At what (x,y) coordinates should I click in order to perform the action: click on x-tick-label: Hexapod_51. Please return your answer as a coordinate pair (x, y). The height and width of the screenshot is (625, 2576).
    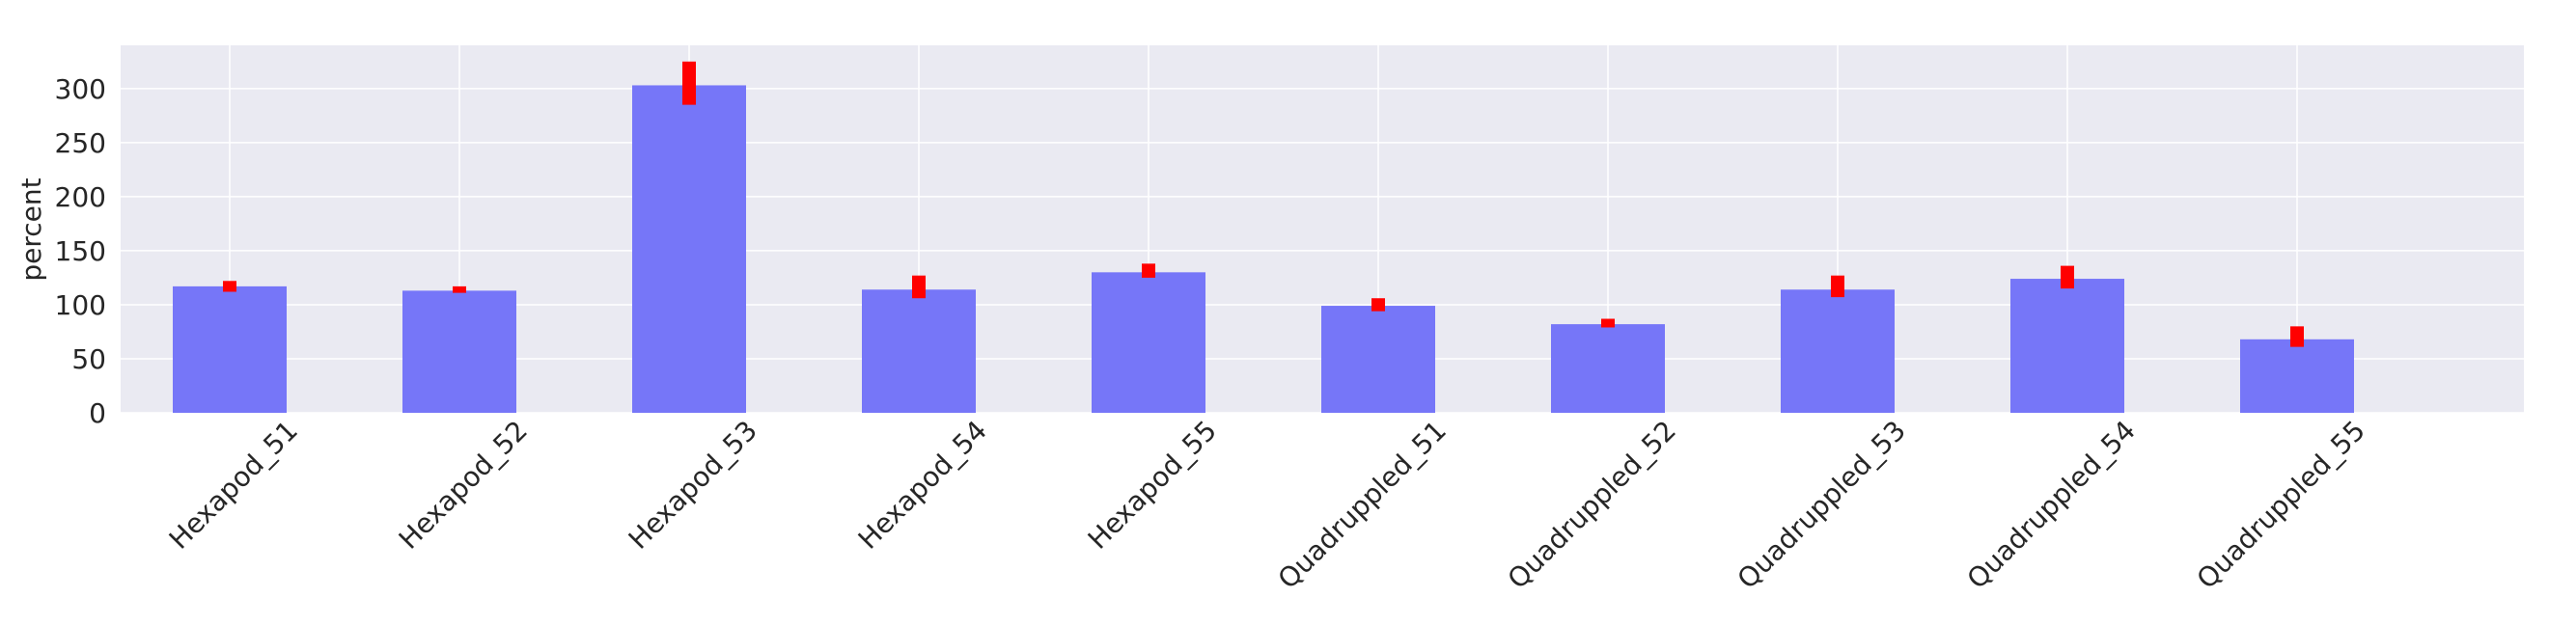
    Looking at the image, I should click on (233, 485).